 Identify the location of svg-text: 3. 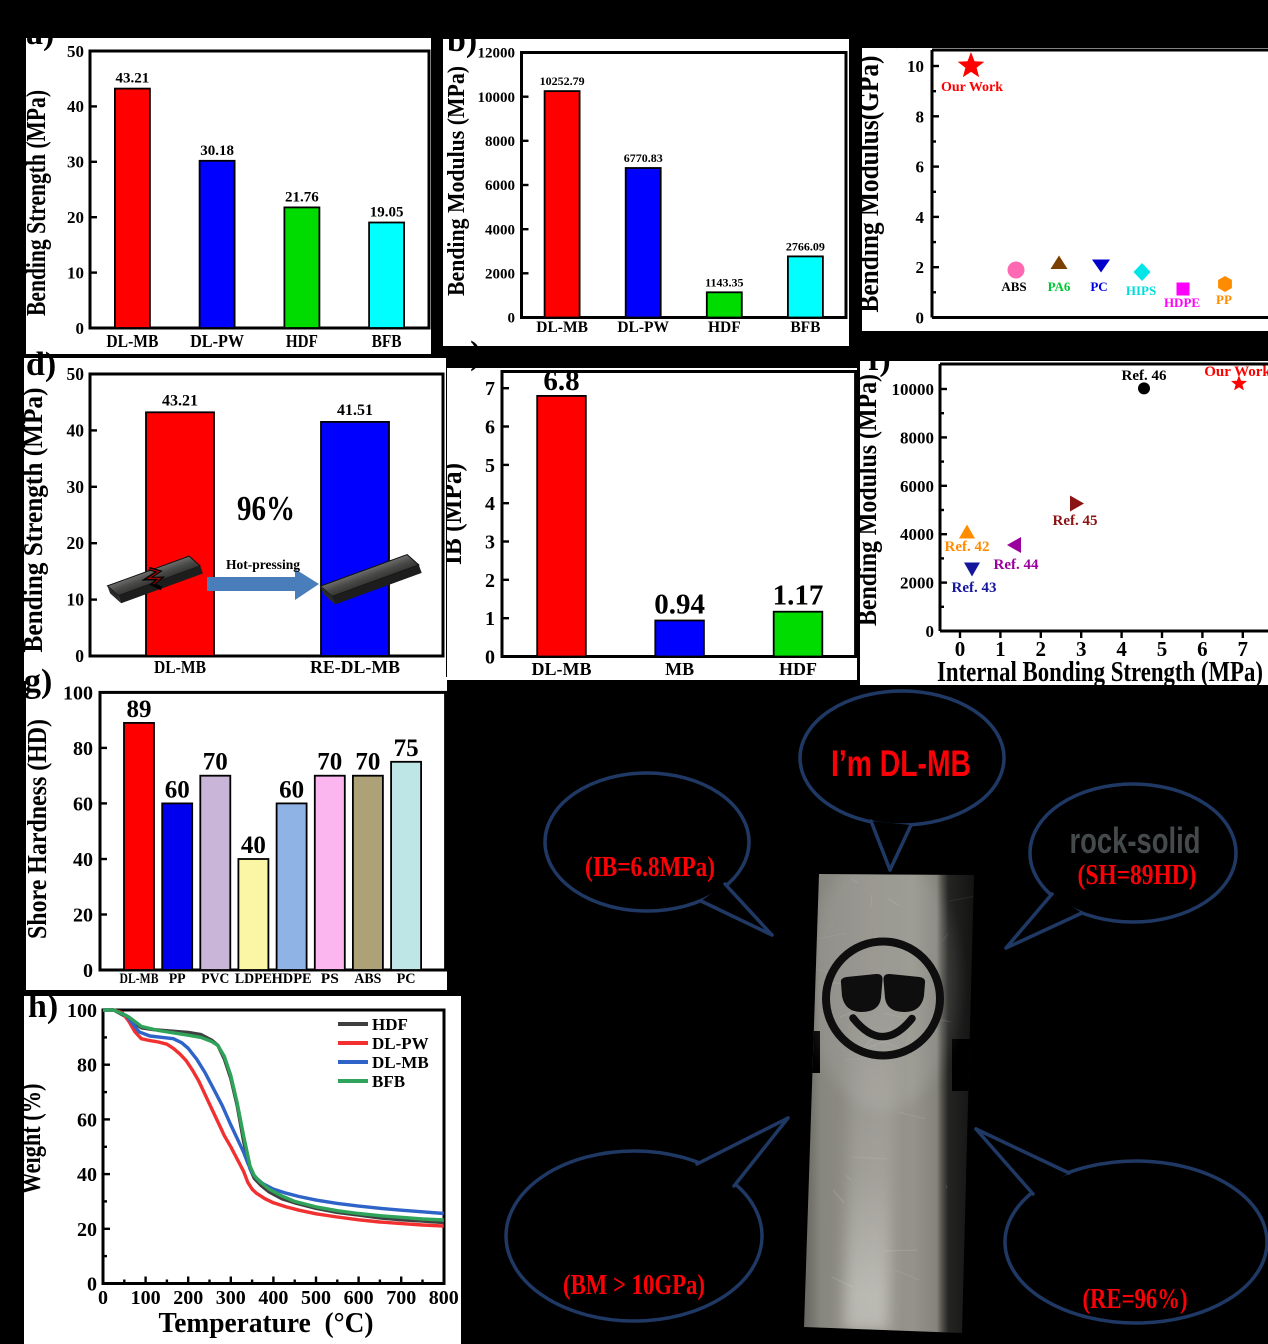
(490, 543).